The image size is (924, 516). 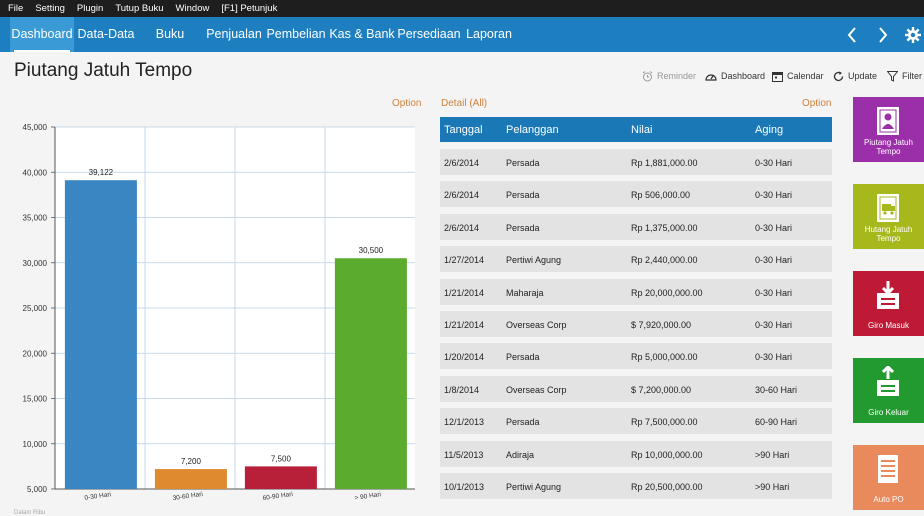 What do you see at coordinates (912, 76) in the screenshot?
I see `filter-label: Filter` at bounding box center [912, 76].